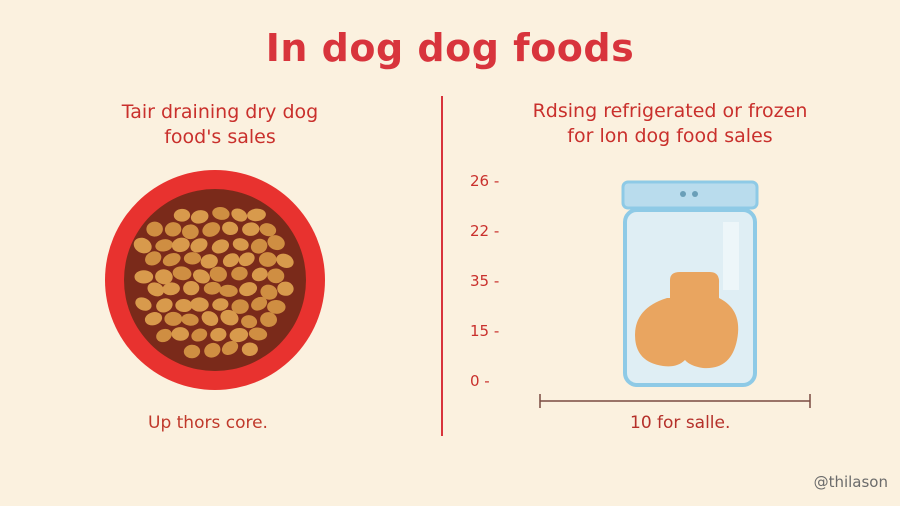  I want to click on x-axis-line, so click(675, 401).